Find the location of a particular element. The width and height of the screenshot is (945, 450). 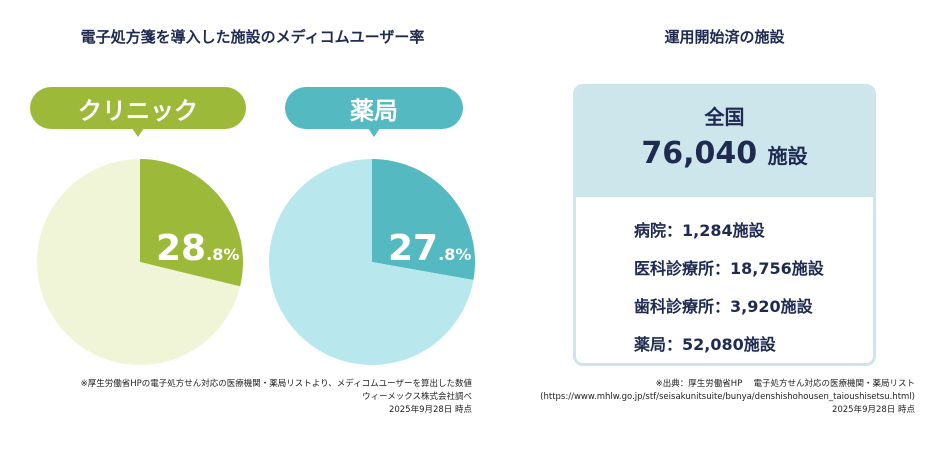

list-item: 病院：1,284施設 is located at coordinates (699, 230).